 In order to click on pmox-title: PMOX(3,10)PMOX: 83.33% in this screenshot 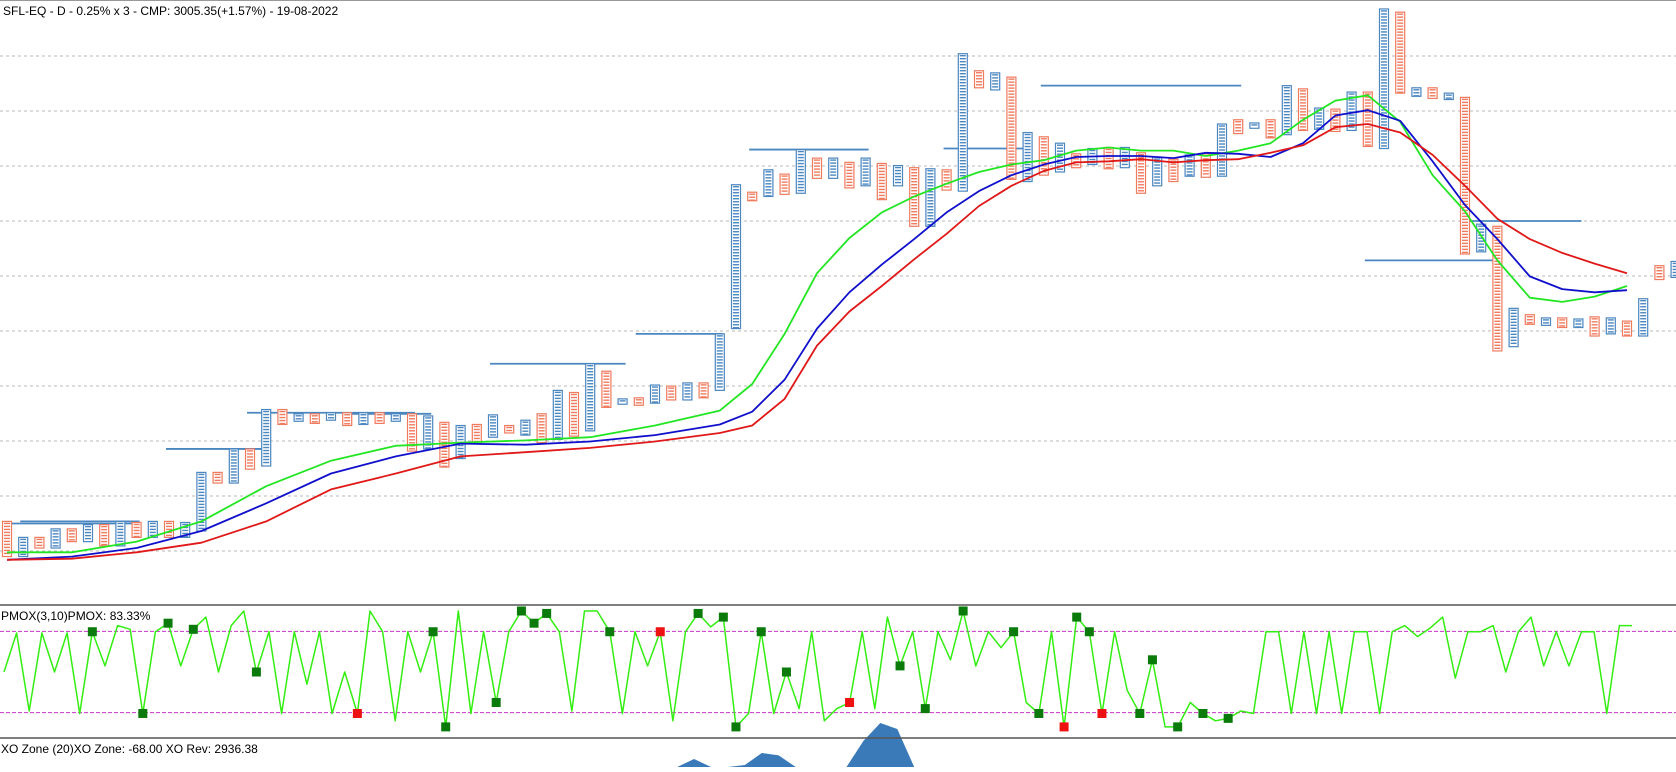, I will do `click(75, 616)`.